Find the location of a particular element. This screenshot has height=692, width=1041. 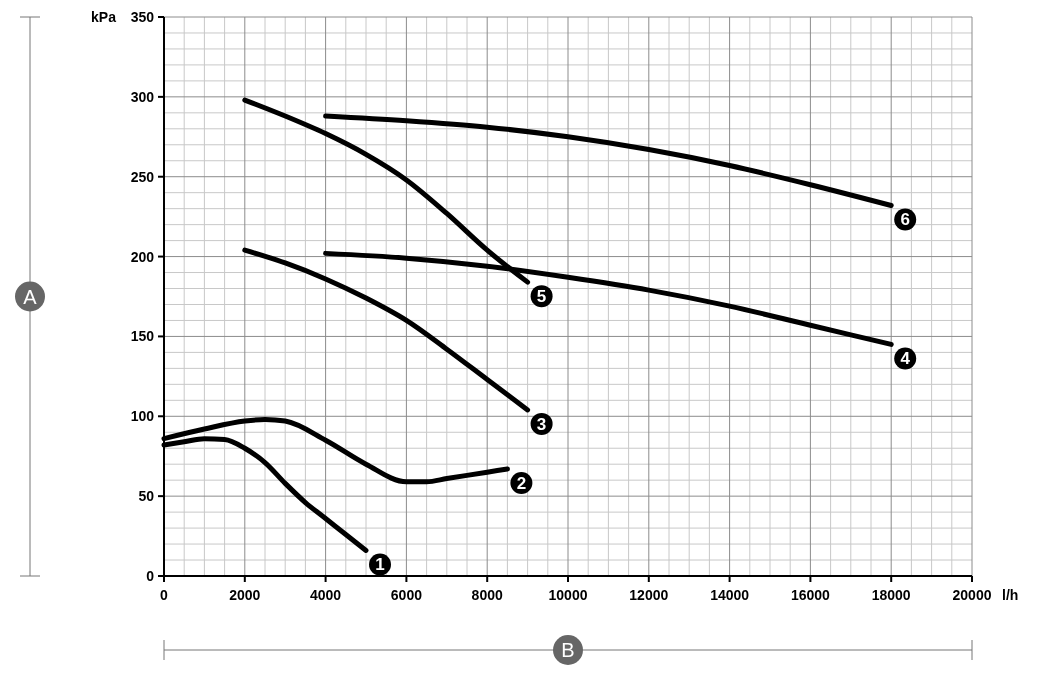

series-label: 1 is located at coordinates (380, 565).